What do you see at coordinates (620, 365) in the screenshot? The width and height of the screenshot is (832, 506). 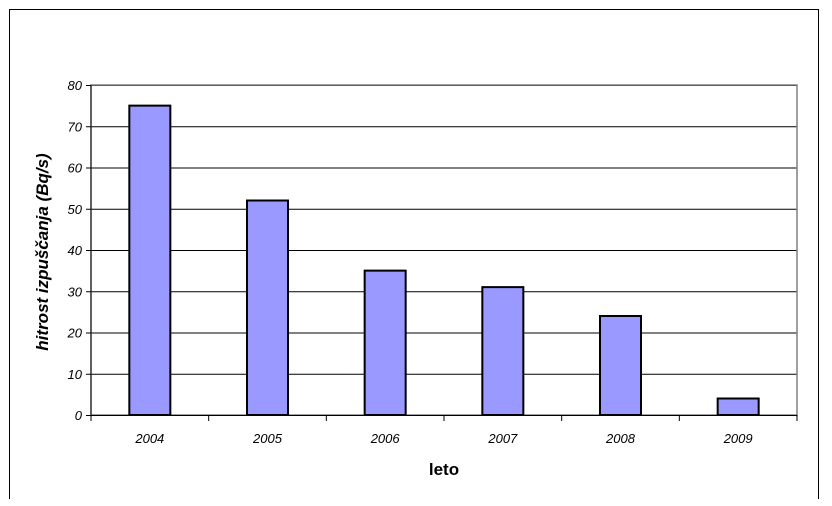 I see `bar-2008` at bounding box center [620, 365].